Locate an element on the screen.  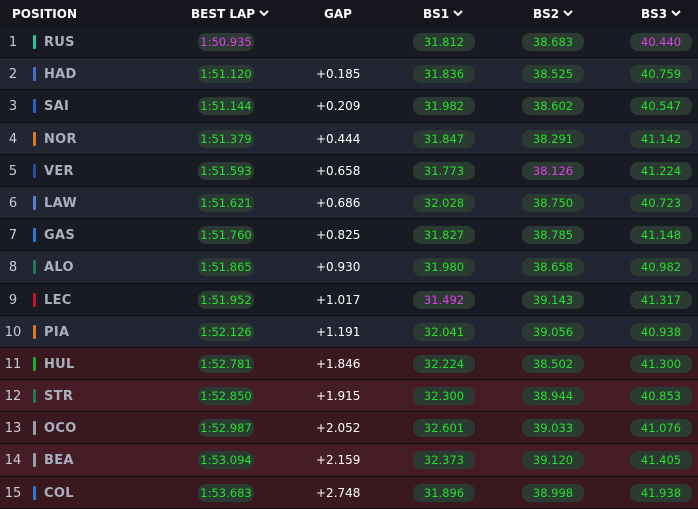
header-best-lap-sort: BEST LAP is located at coordinates (230, 14).